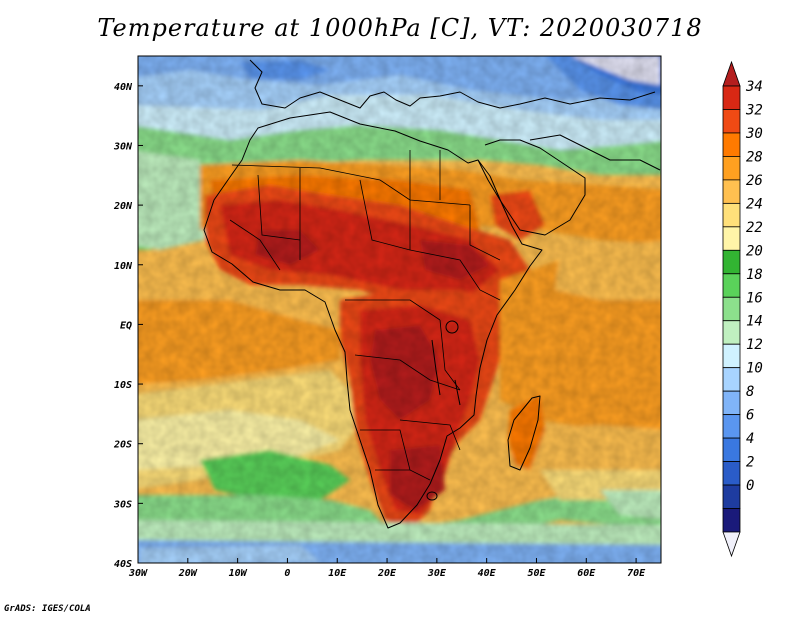 Image resolution: width=800 pixels, height=618 pixels. I want to click on colorbar-label: 16, so click(754, 298).